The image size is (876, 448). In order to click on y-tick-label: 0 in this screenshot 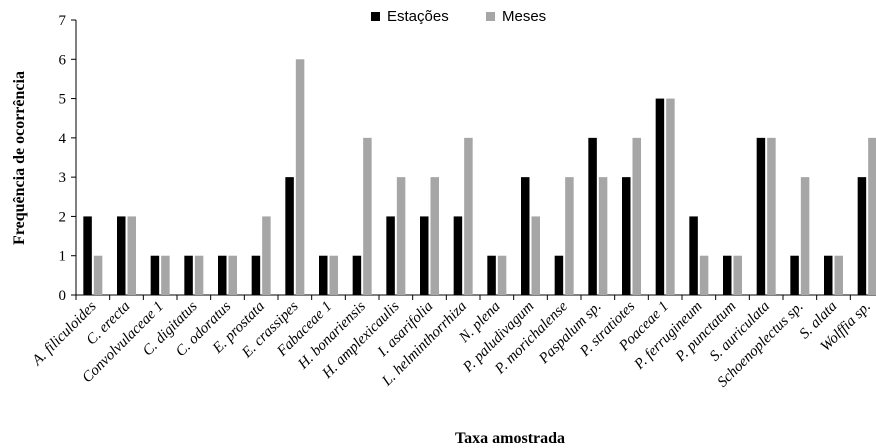, I will do `click(63, 296)`.